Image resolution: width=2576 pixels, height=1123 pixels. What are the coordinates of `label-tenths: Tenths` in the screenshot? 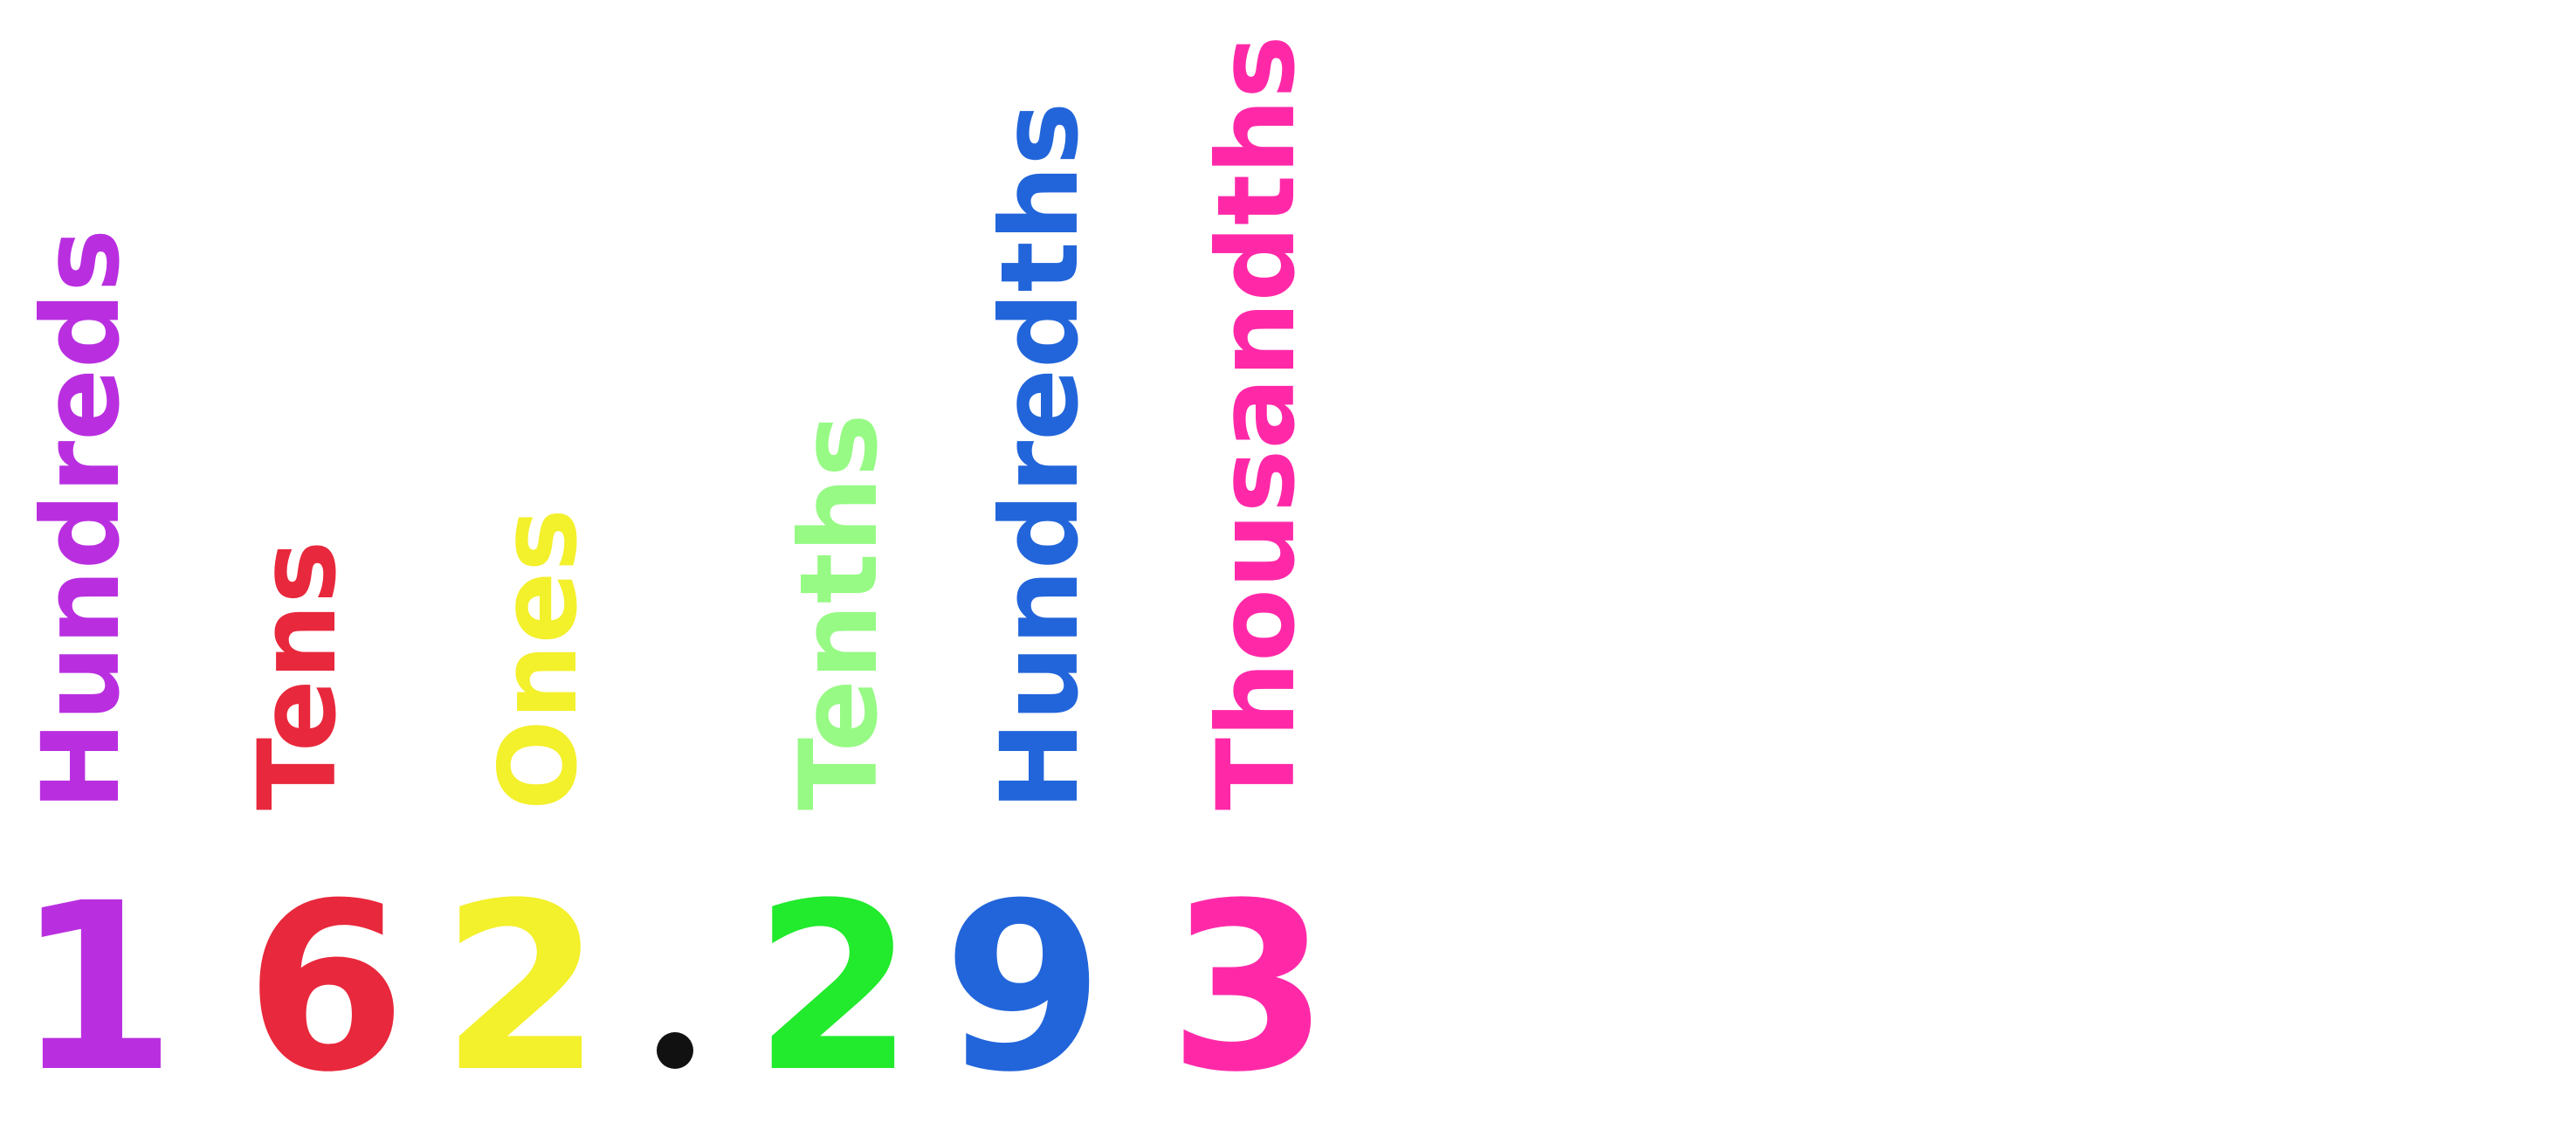 It's located at (839, 611).